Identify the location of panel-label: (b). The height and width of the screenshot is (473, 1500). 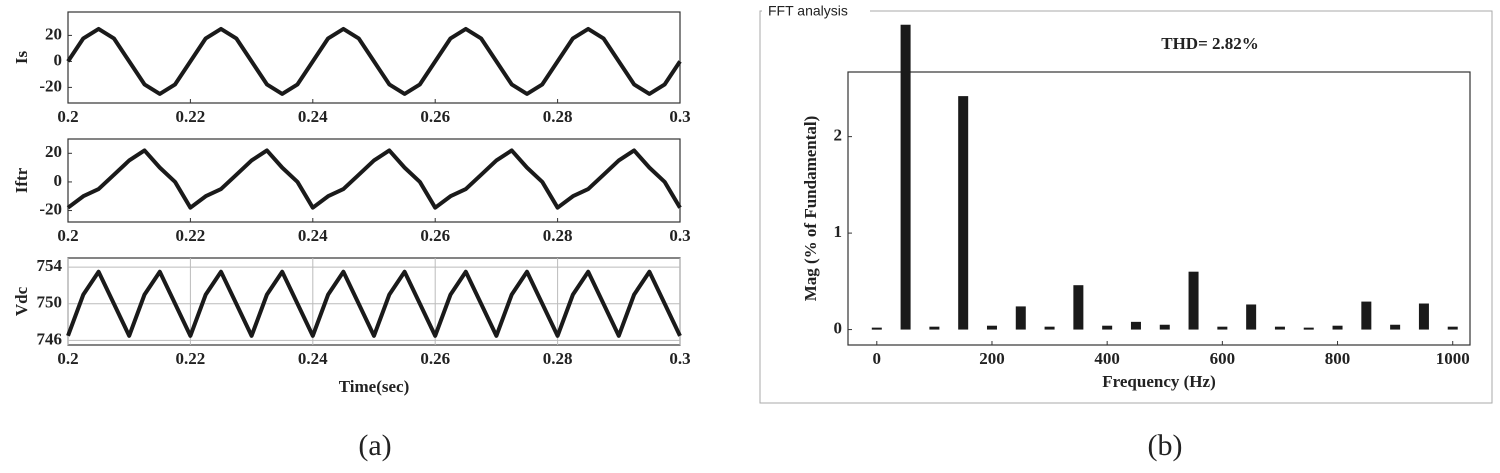
(1165, 445).